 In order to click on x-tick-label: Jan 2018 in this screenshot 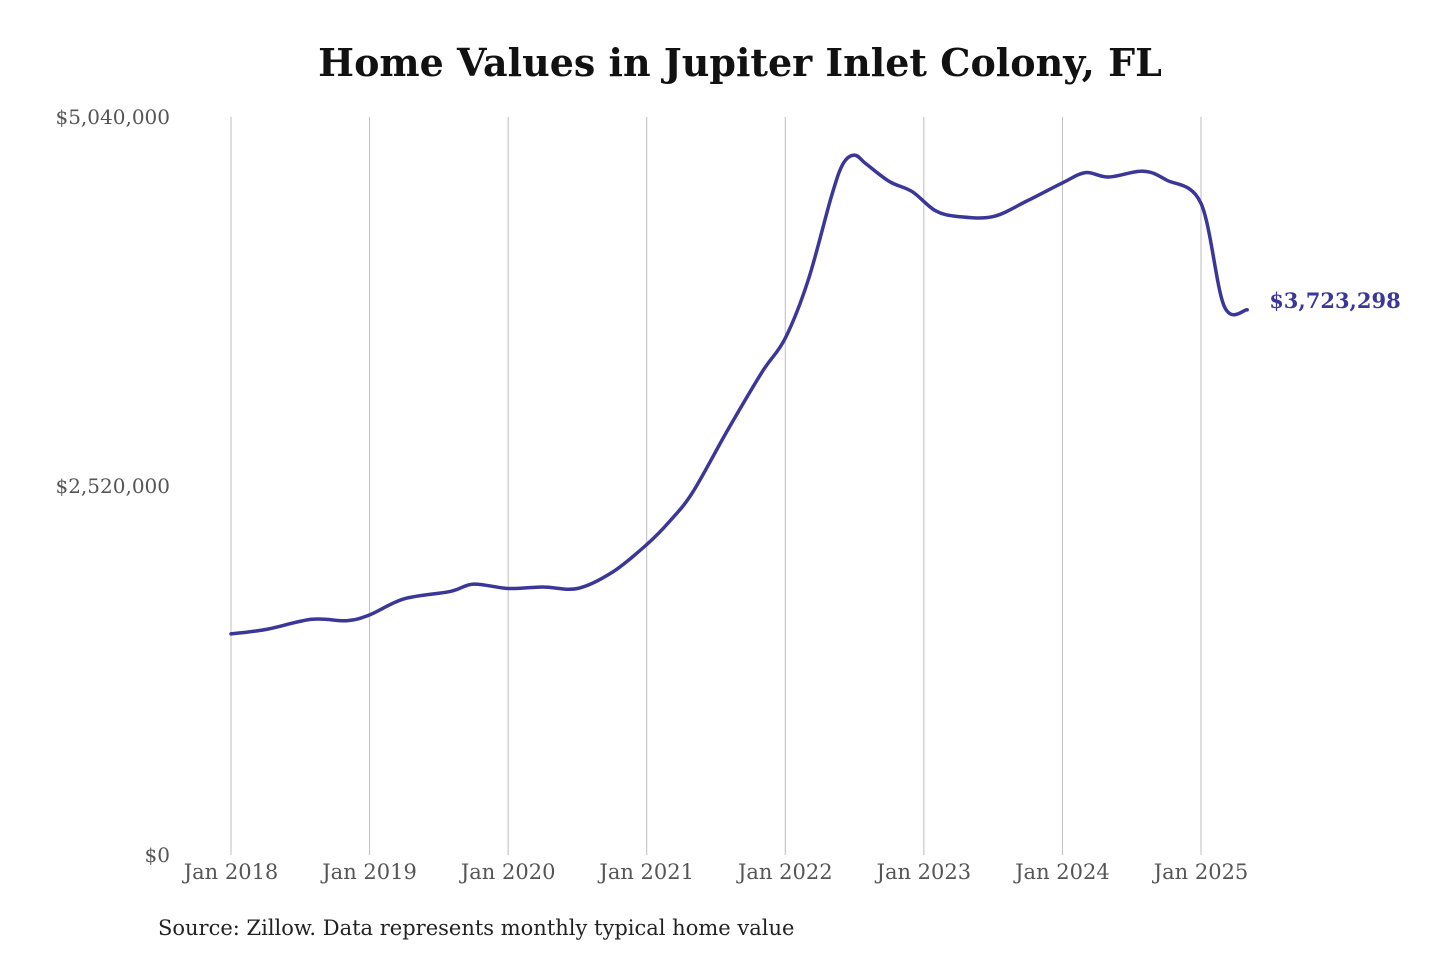, I will do `click(230, 872)`.